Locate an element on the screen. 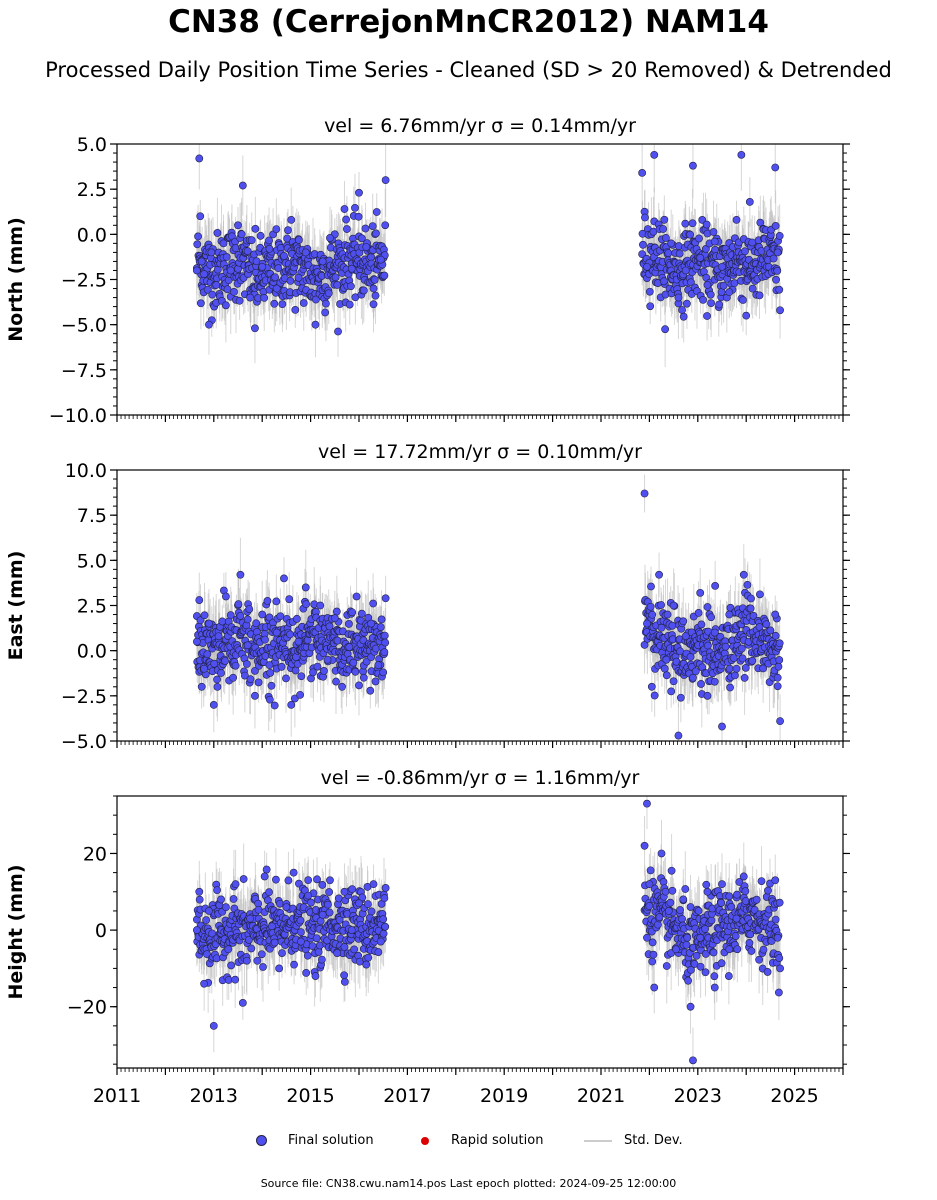  chart-title: CN38 (CerrejonMnCR2012) NAM14 is located at coordinates (468, 22).